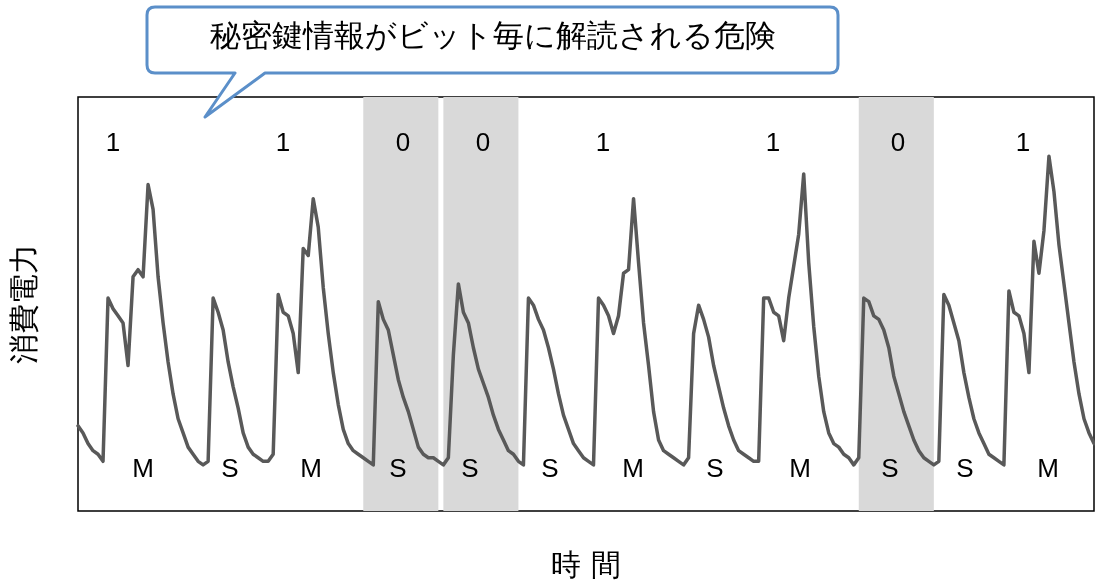  Describe the element at coordinates (586, 564) in the screenshot. I see `x-axis-title: 時 間` at that location.